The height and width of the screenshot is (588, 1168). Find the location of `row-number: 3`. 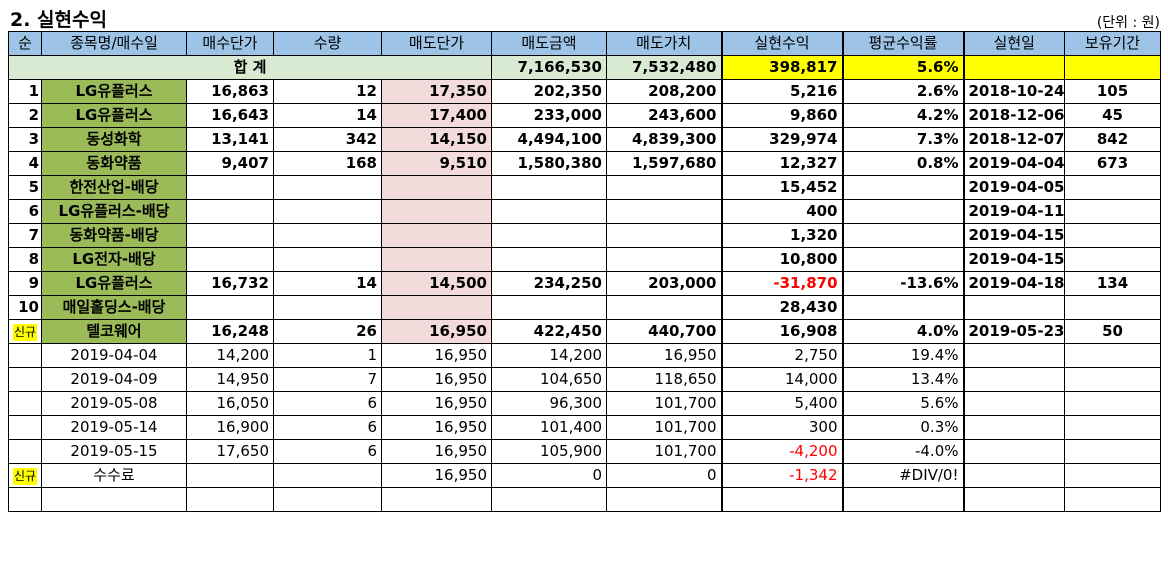

row-number: 3 is located at coordinates (25, 139).